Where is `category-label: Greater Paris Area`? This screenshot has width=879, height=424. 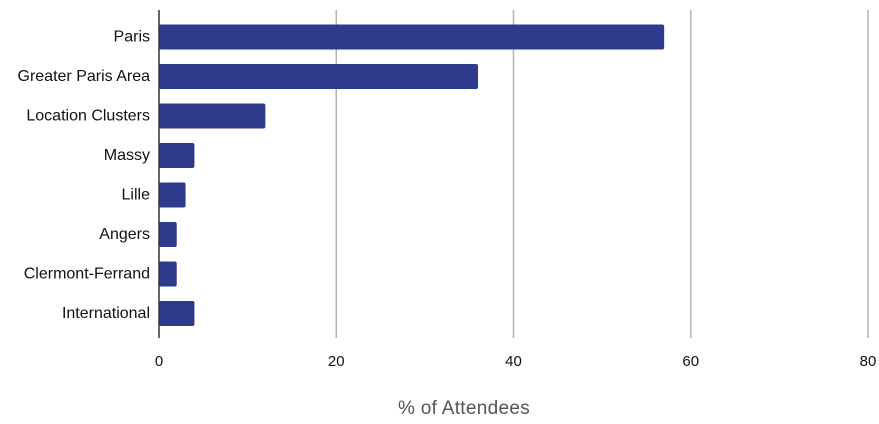
category-label: Greater Paris Area is located at coordinates (84, 76).